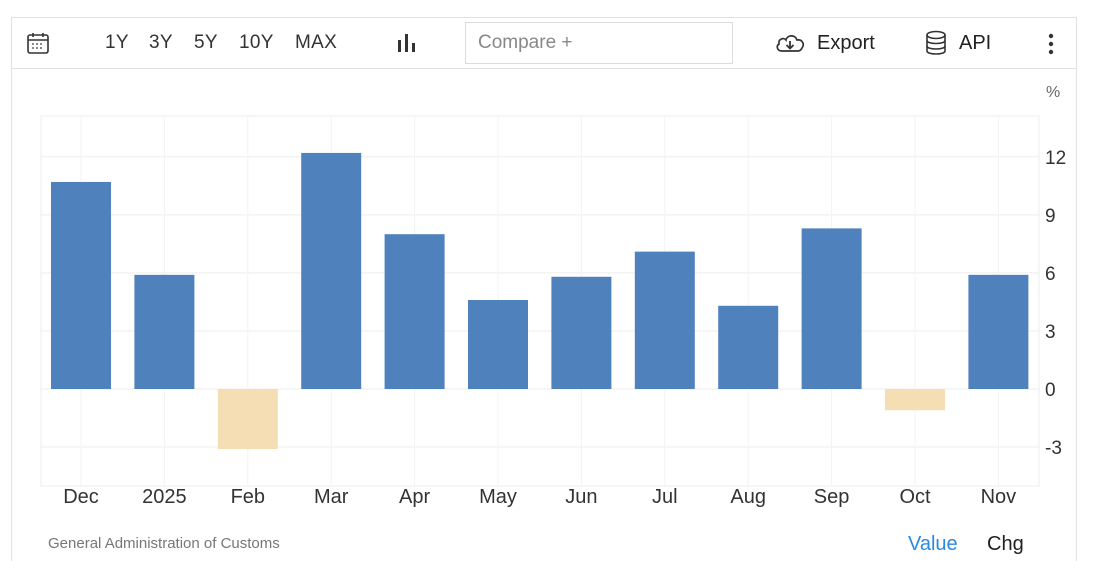 The image size is (1094, 561). What do you see at coordinates (1053, 448) in the screenshot?
I see `y-tick-label: -3` at bounding box center [1053, 448].